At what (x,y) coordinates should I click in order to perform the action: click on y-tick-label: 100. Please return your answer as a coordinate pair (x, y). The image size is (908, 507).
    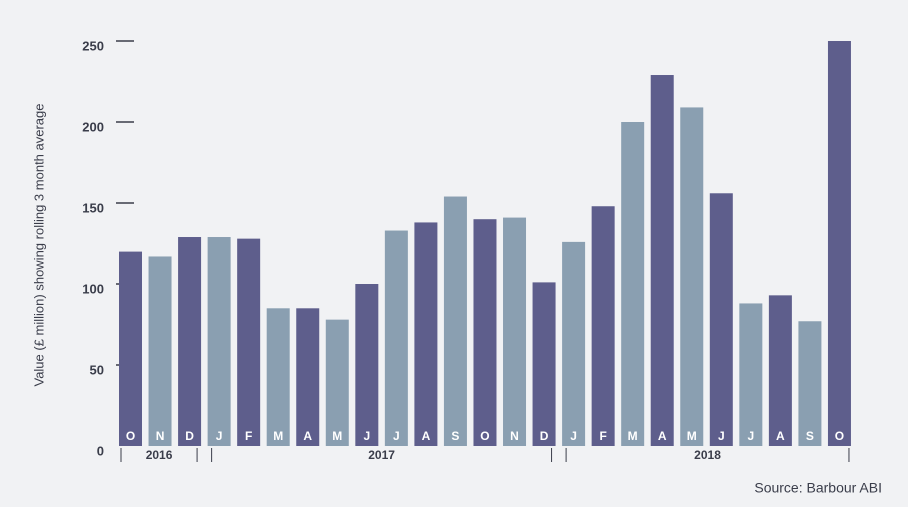
    Looking at the image, I should click on (93, 288).